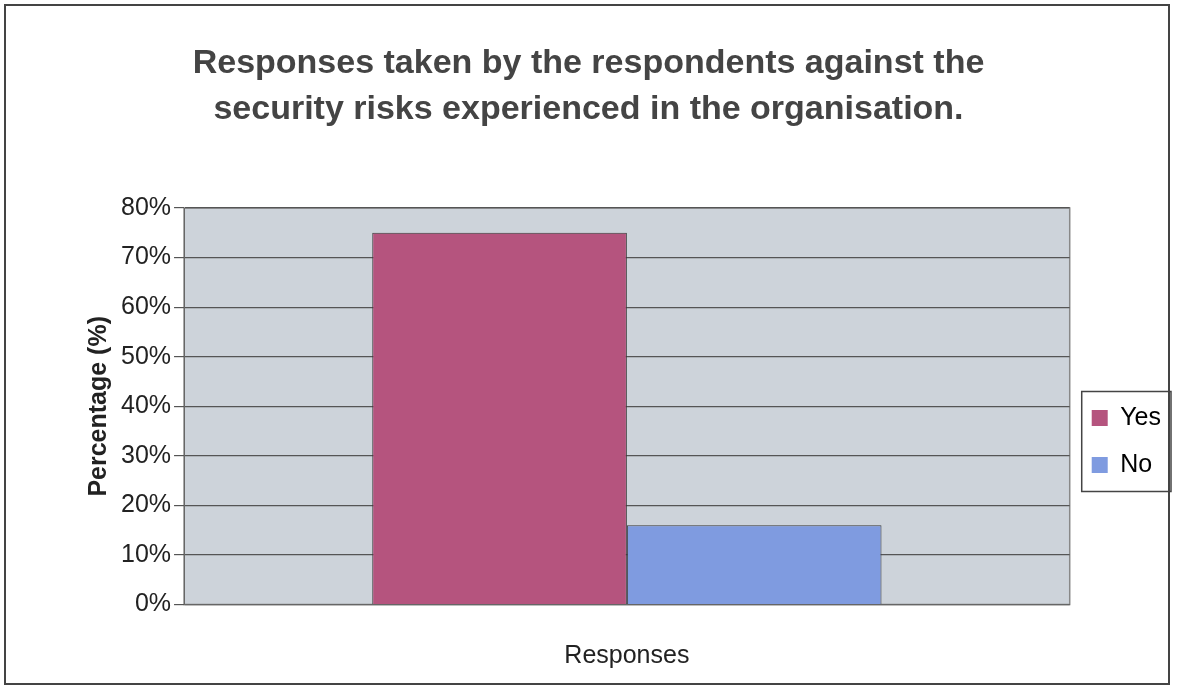  Describe the element at coordinates (588, 84) in the screenshot. I see `chart-title: Responses taken by the respondents against the security risks experienced in the organisation.` at that location.